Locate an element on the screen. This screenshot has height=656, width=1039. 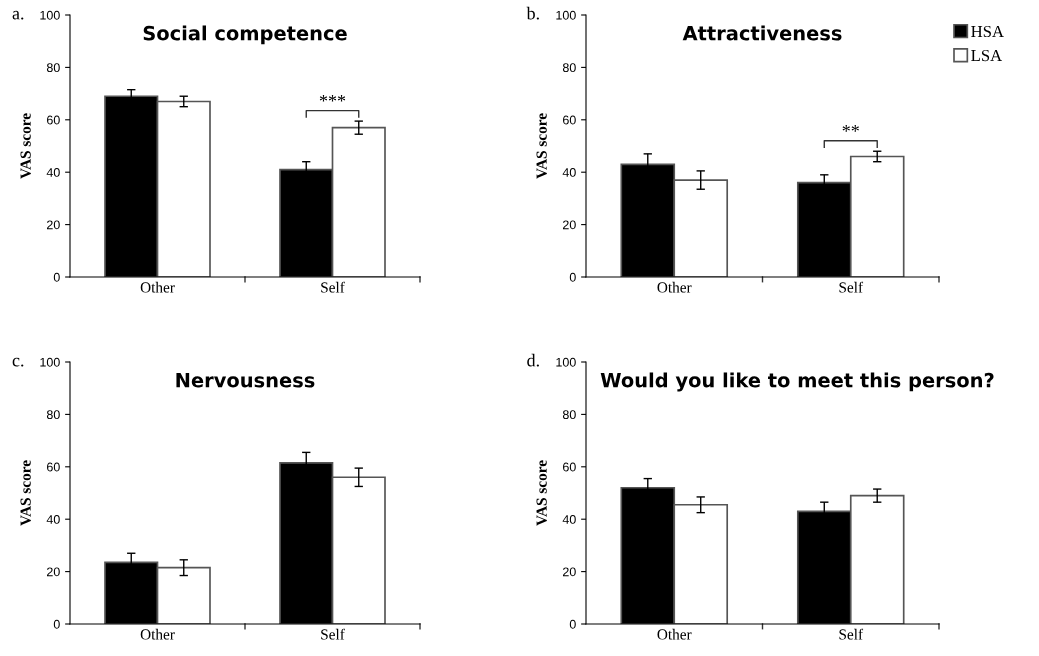
legend-label: HSA is located at coordinates (987, 31).